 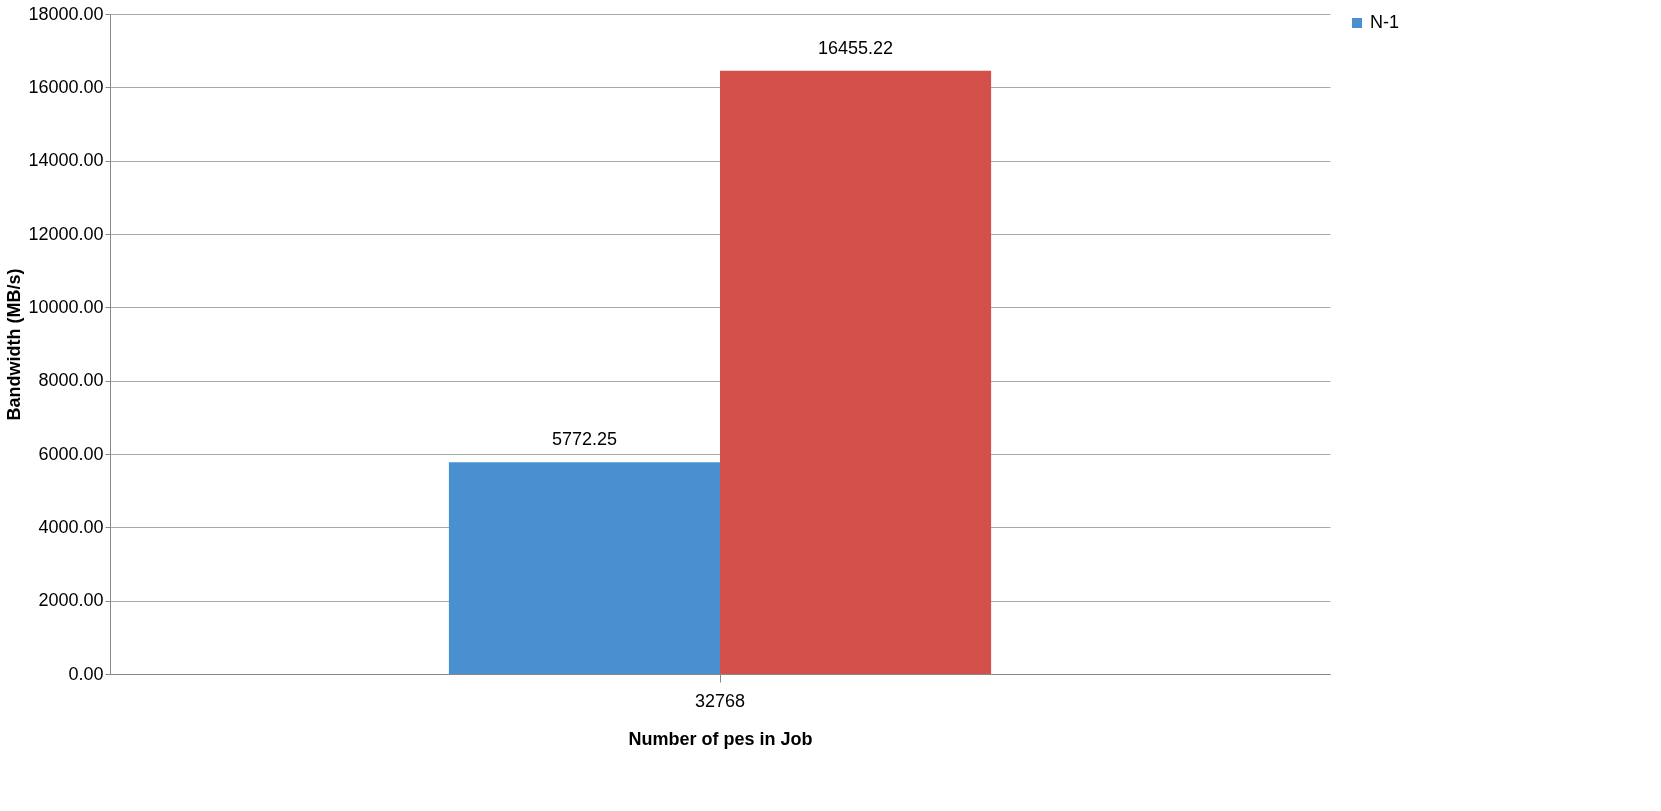 What do you see at coordinates (584, 439) in the screenshot?
I see `data-label: 5772.25` at bounding box center [584, 439].